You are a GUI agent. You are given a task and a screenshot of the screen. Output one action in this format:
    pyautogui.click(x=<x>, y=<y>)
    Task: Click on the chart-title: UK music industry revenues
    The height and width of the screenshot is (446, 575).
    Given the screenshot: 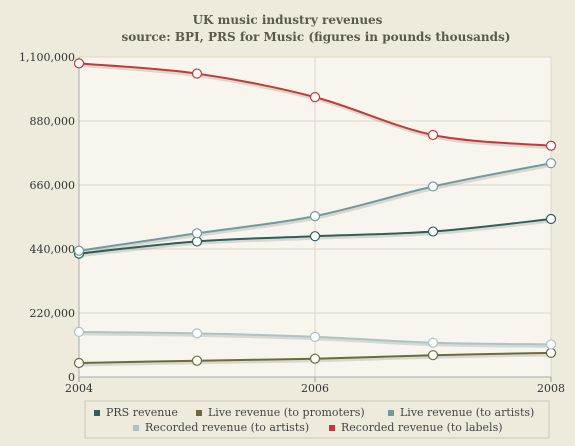 What is the action you would take?
    pyautogui.click(x=288, y=20)
    